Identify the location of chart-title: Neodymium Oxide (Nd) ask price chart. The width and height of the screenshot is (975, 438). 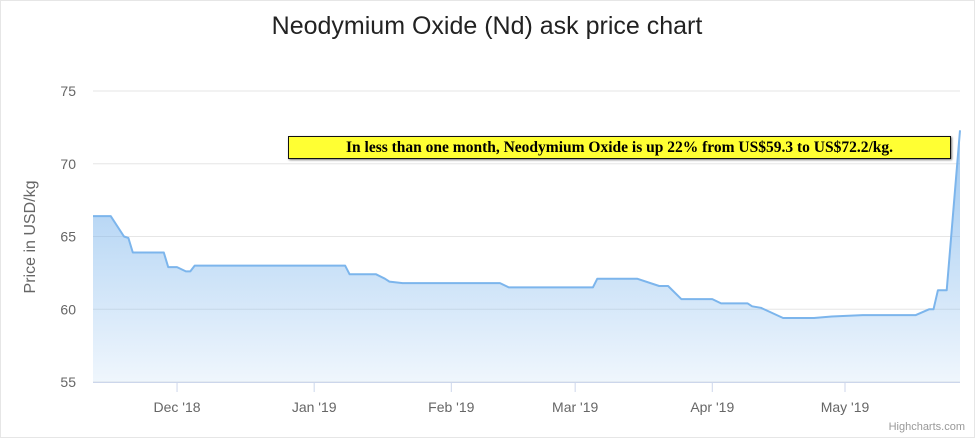
(487, 26).